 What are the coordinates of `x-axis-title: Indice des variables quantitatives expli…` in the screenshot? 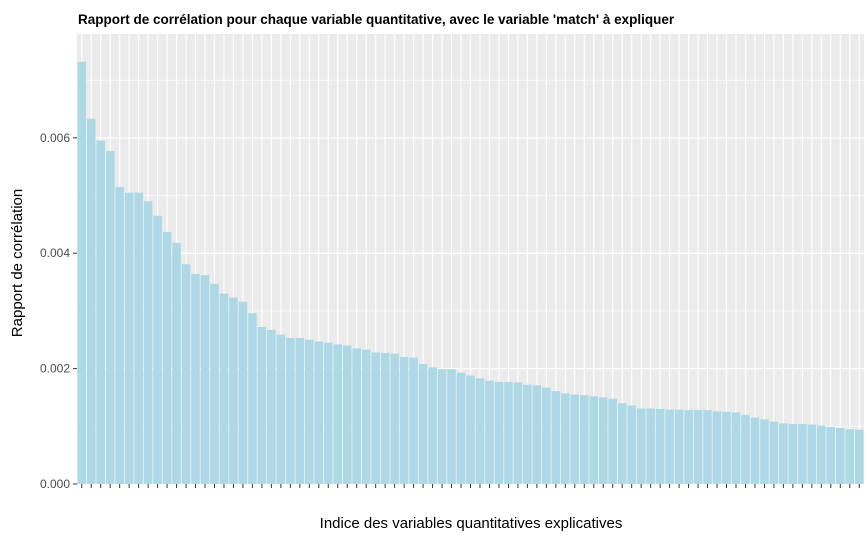 It's located at (471, 523).